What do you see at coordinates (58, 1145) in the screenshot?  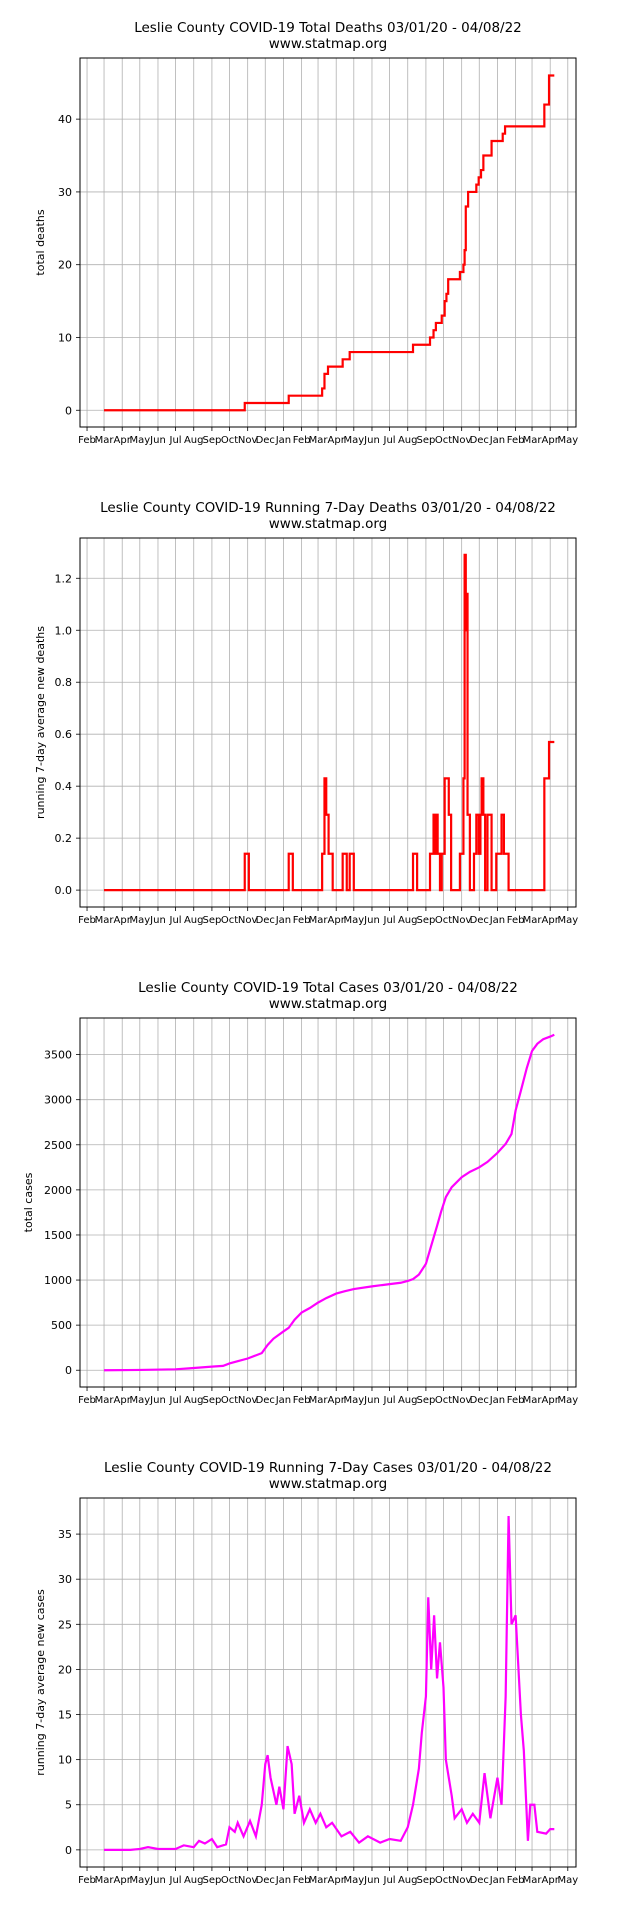 I see `y-tick-label: 2500` at bounding box center [58, 1145].